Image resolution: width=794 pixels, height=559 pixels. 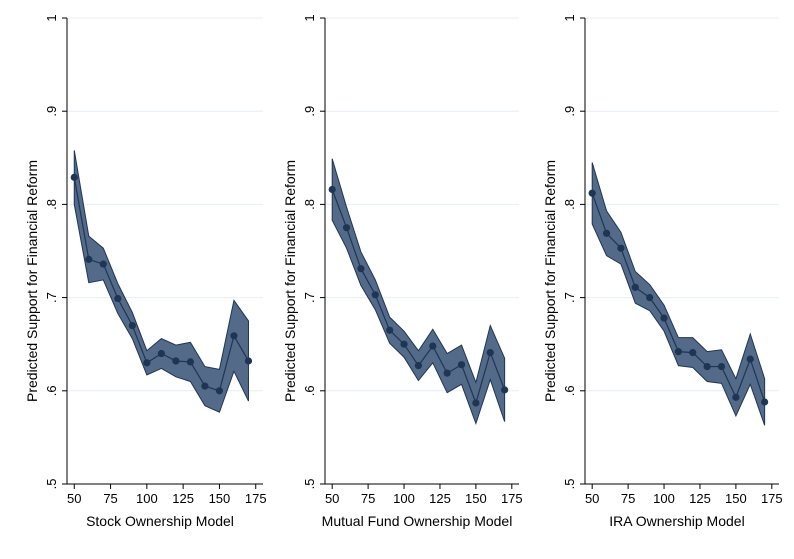 I want to click on x-axis-title: Mutual Fund Ownership Model, so click(x=417, y=521).